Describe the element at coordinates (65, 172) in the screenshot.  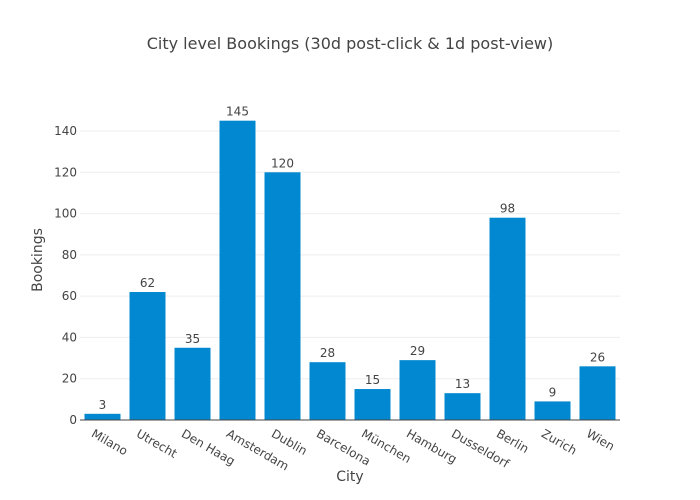
I see `y-tick-label: 120` at that location.